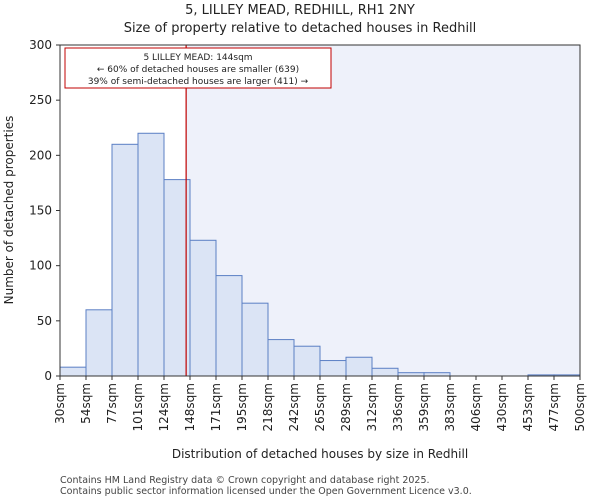 This screenshot has width=600, height=500. What do you see at coordinates (333, 368) in the screenshot?
I see `bar-265sqm` at bounding box center [333, 368].